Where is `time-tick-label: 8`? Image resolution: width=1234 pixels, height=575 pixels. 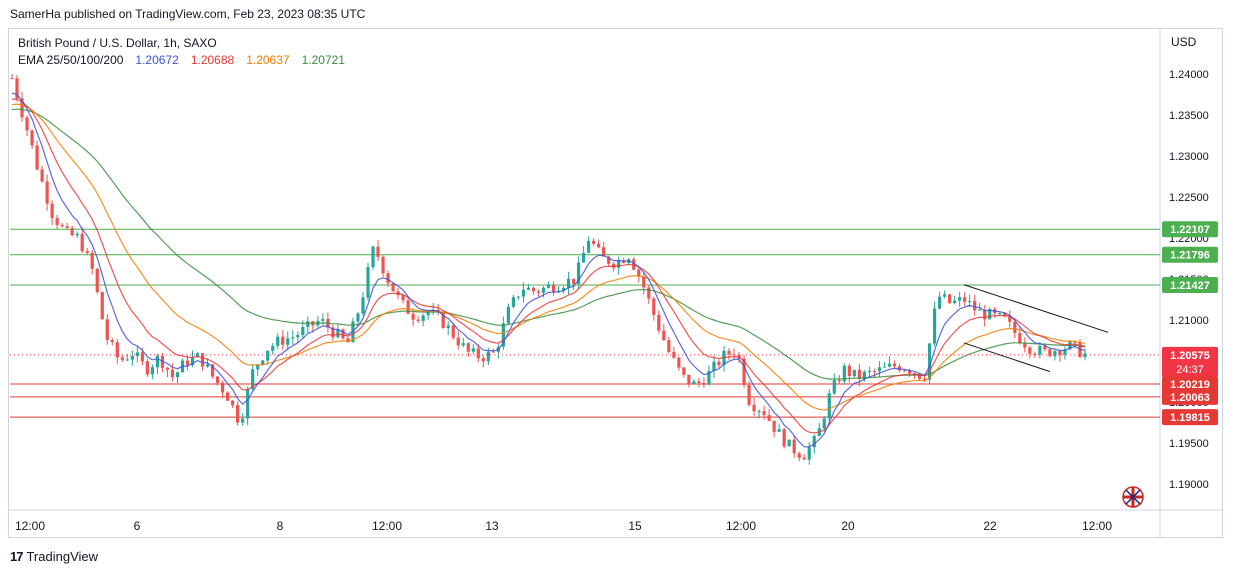 time-tick-label: 8 is located at coordinates (280, 526).